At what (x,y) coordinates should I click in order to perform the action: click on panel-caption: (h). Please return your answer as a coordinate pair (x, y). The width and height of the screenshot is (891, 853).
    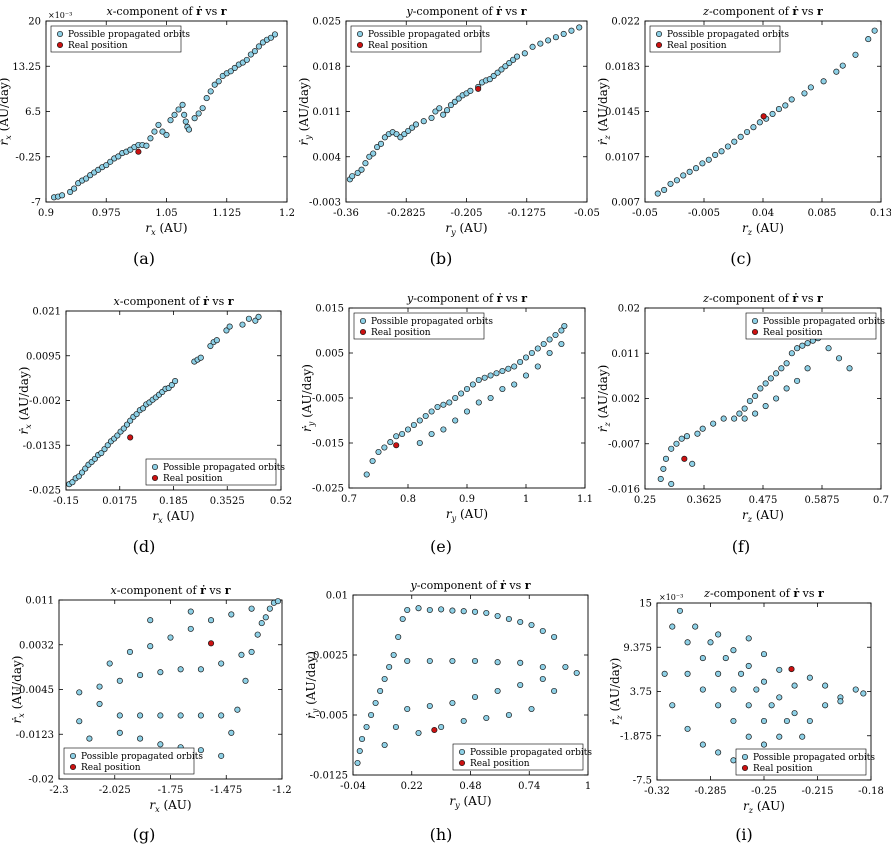
    Looking at the image, I should click on (441, 834).